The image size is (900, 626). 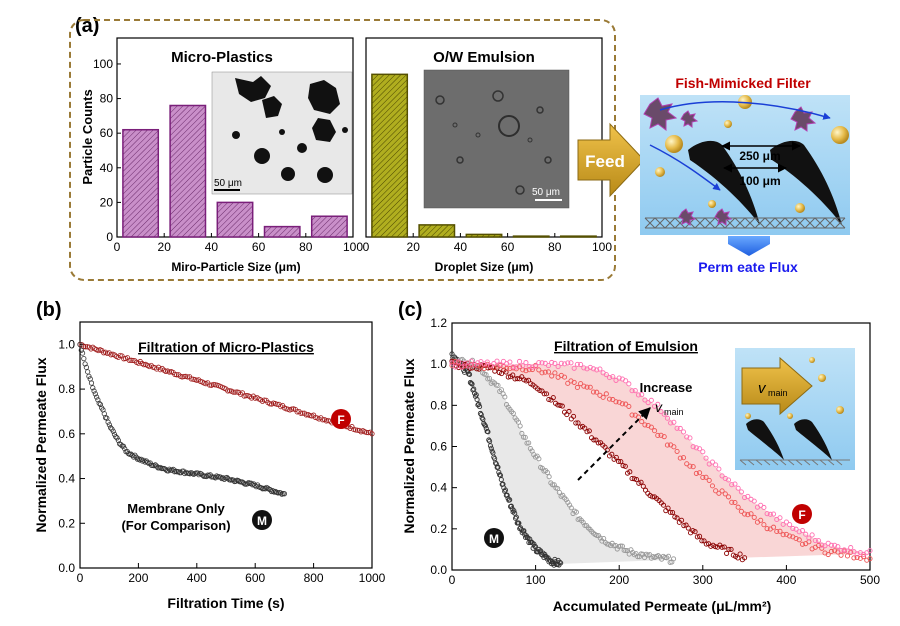 What do you see at coordinates (484, 57) in the screenshot?
I see `ow-title: O/W Emulsion` at bounding box center [484, 57].